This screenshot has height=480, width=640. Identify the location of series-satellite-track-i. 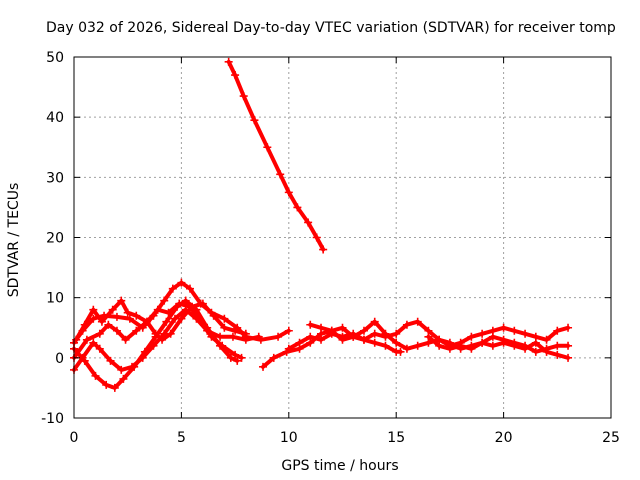
(498, 344).